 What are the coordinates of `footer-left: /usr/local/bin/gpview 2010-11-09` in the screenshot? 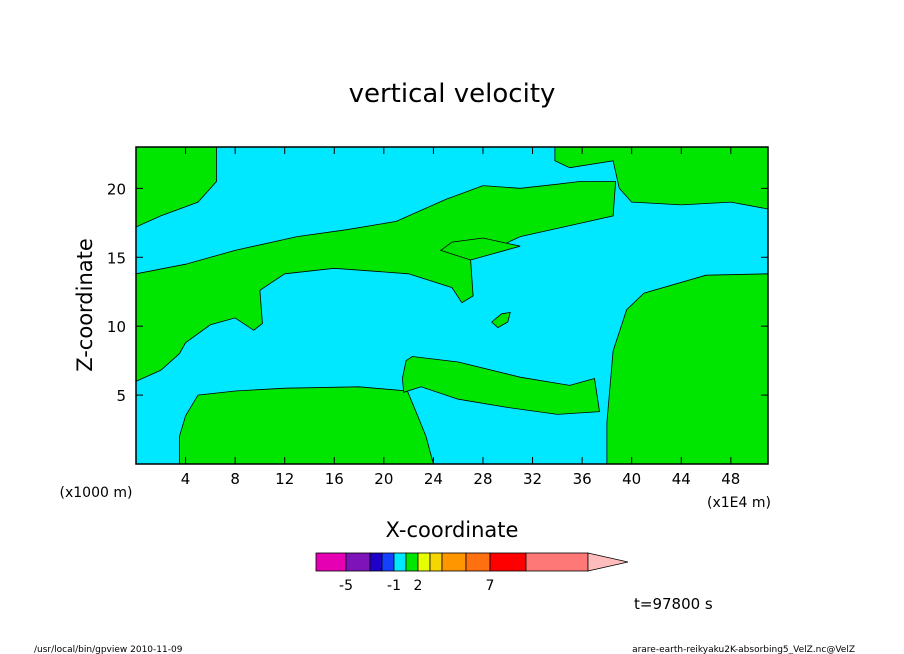 It's located at (108, 649).